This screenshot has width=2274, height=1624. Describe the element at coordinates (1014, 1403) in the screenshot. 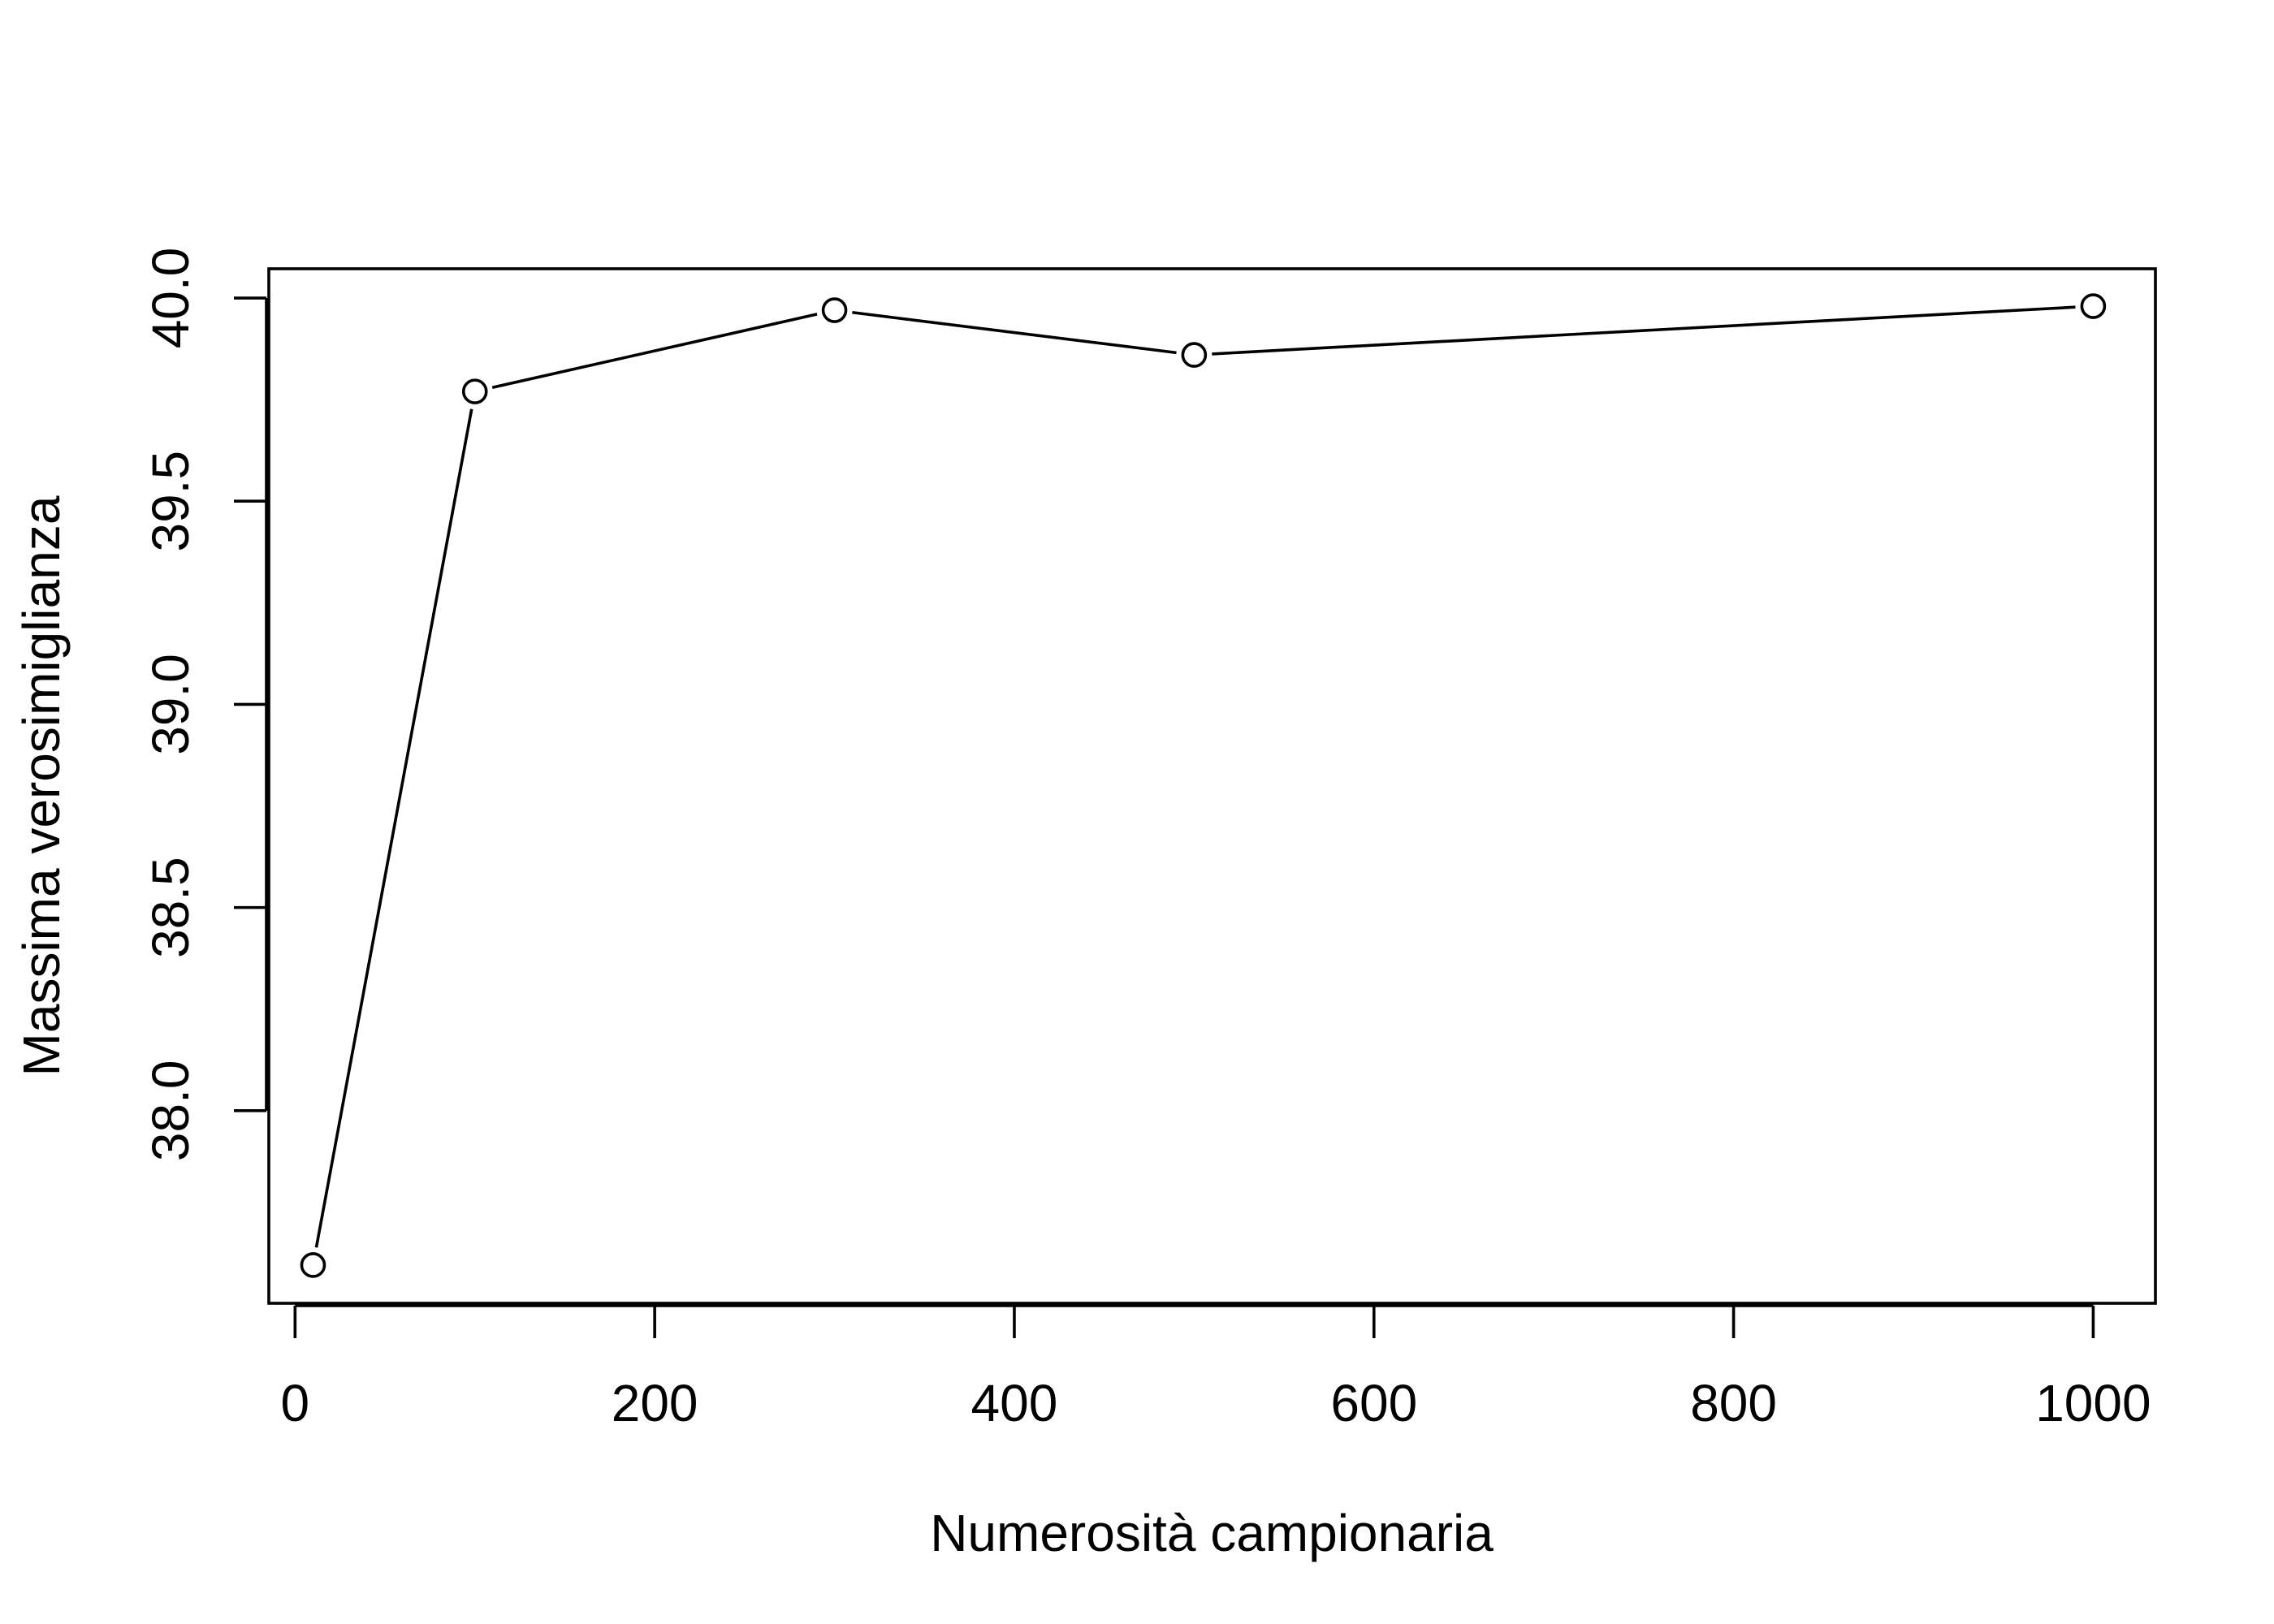

I see `x-tick-label: 400` at that location.